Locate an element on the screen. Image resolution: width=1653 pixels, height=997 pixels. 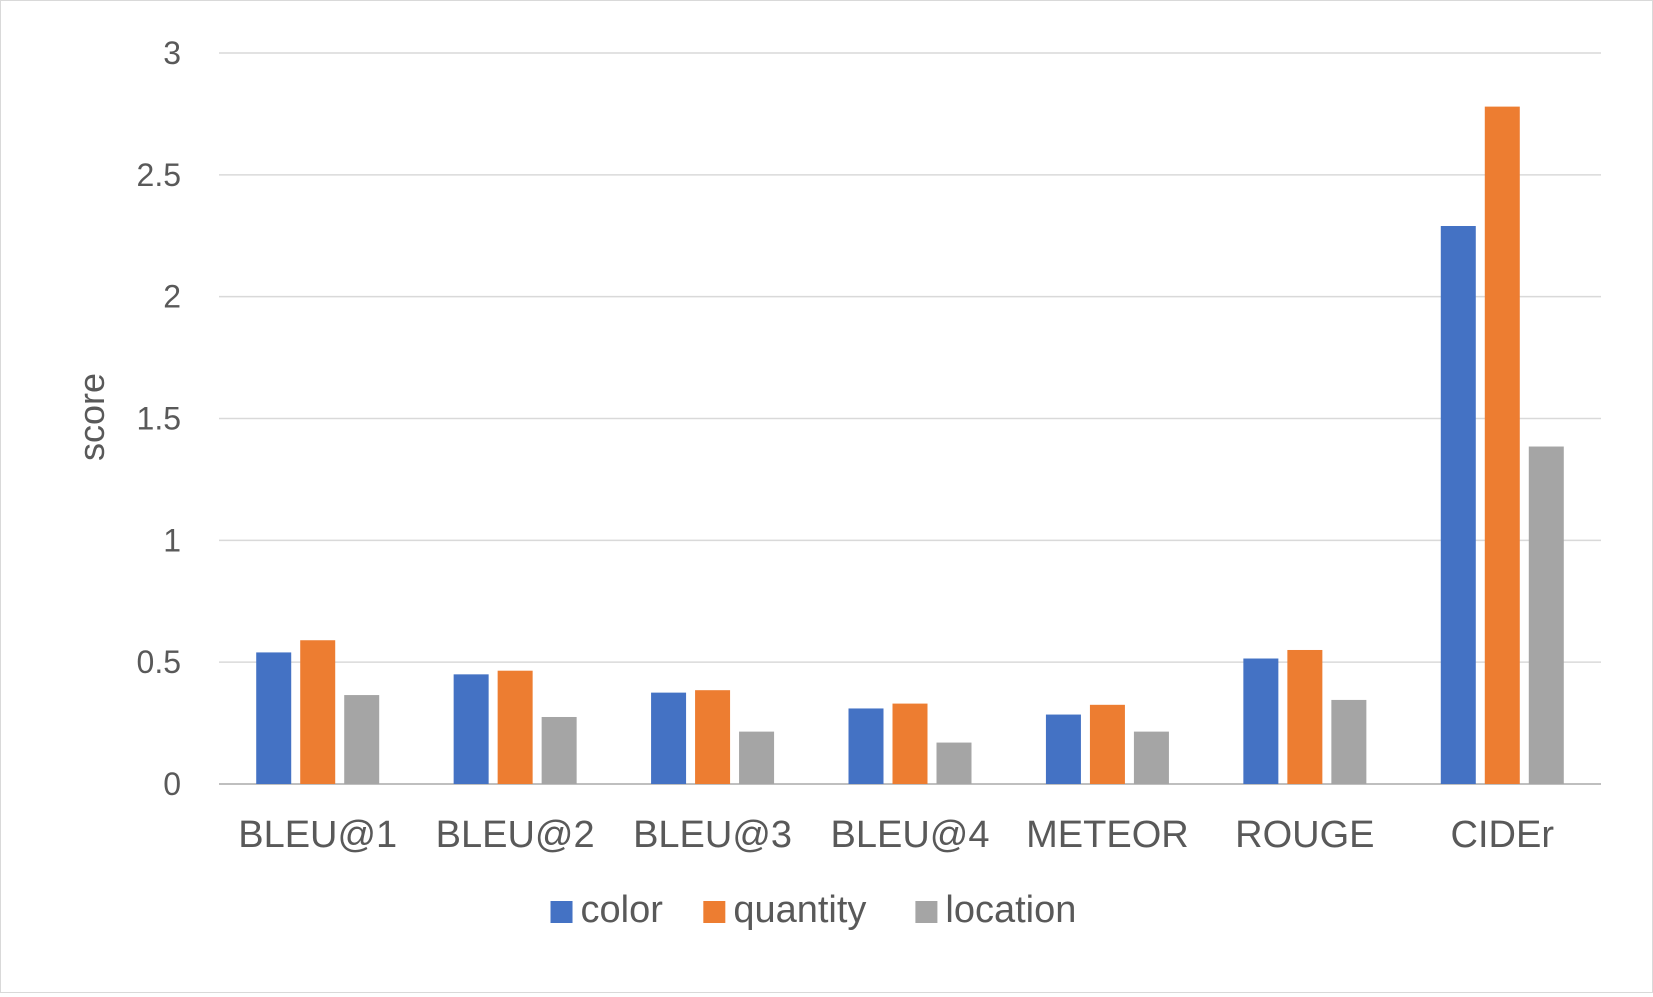
x-tick-label: BLEU@3 is located at coordinates (712, 835).